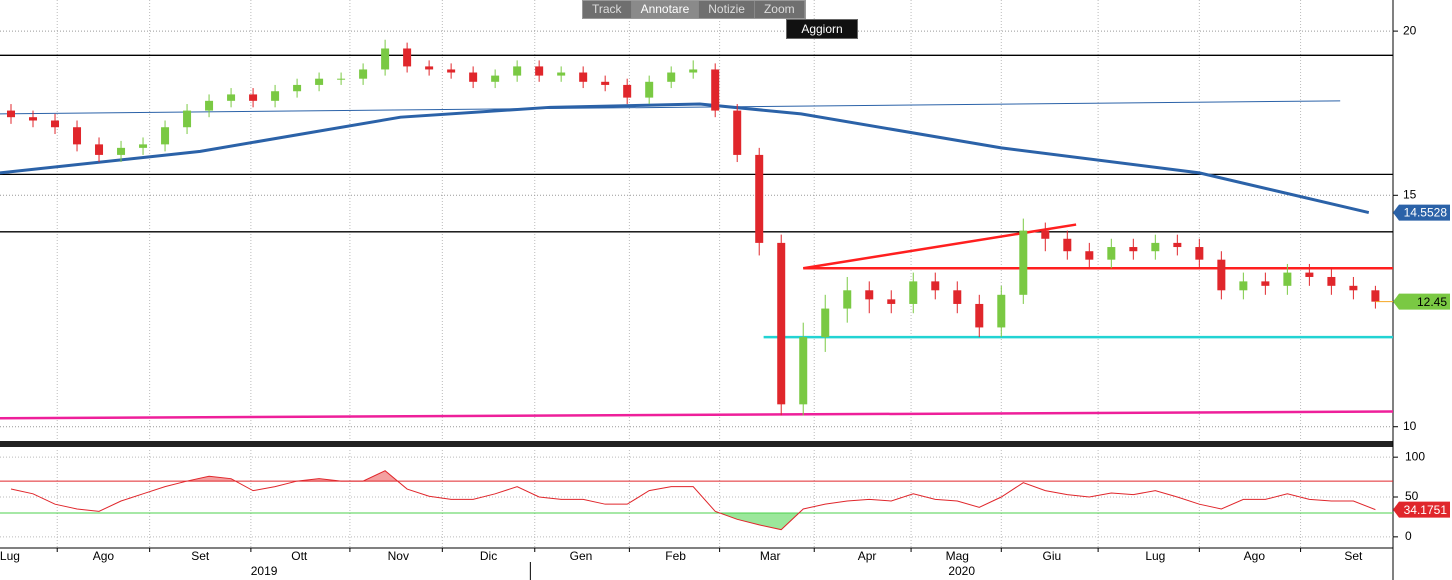 This screenshot has height=580, width=1452. Describe the element at coordinates (1052, 556) in the screenshot. I see `x-tick-label: Giu` at that location.